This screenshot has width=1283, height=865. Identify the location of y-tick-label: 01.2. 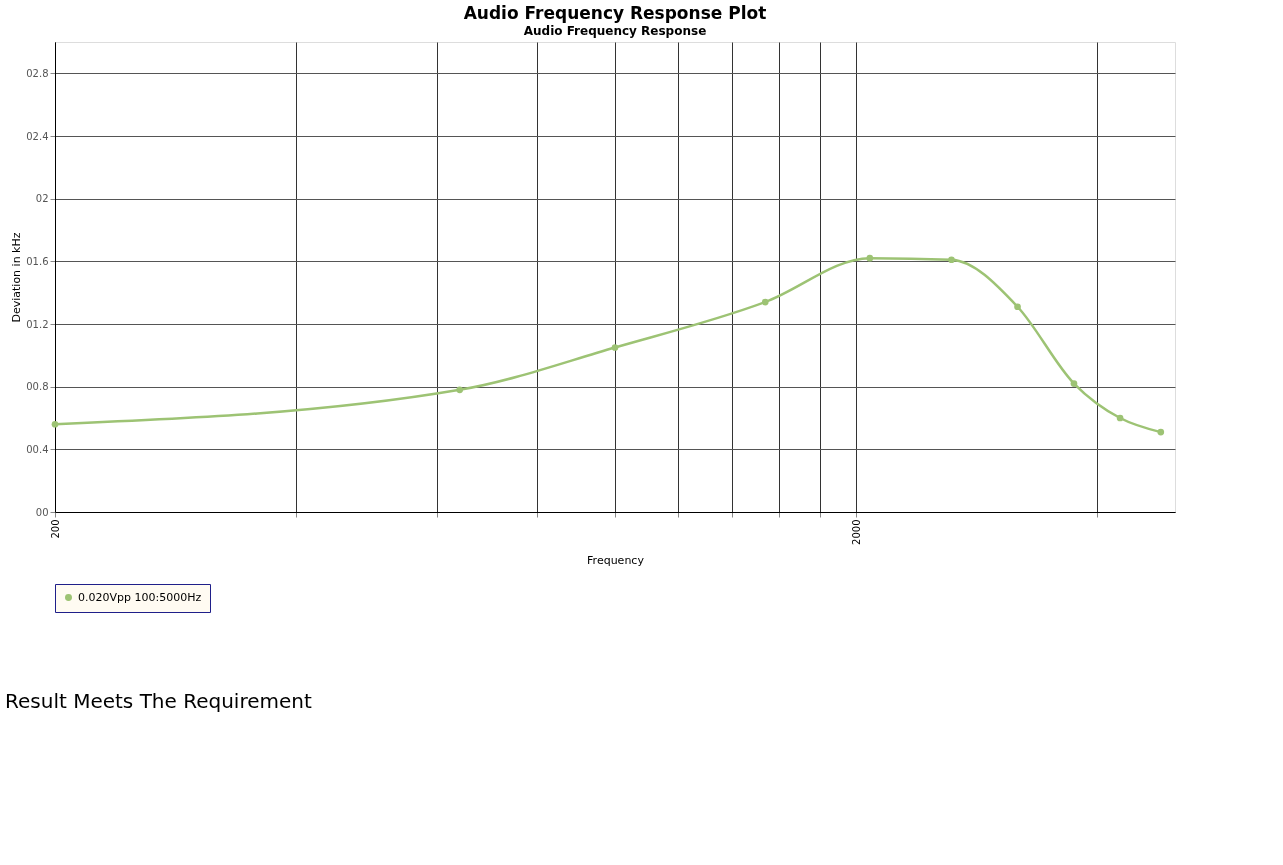
(37, 324).